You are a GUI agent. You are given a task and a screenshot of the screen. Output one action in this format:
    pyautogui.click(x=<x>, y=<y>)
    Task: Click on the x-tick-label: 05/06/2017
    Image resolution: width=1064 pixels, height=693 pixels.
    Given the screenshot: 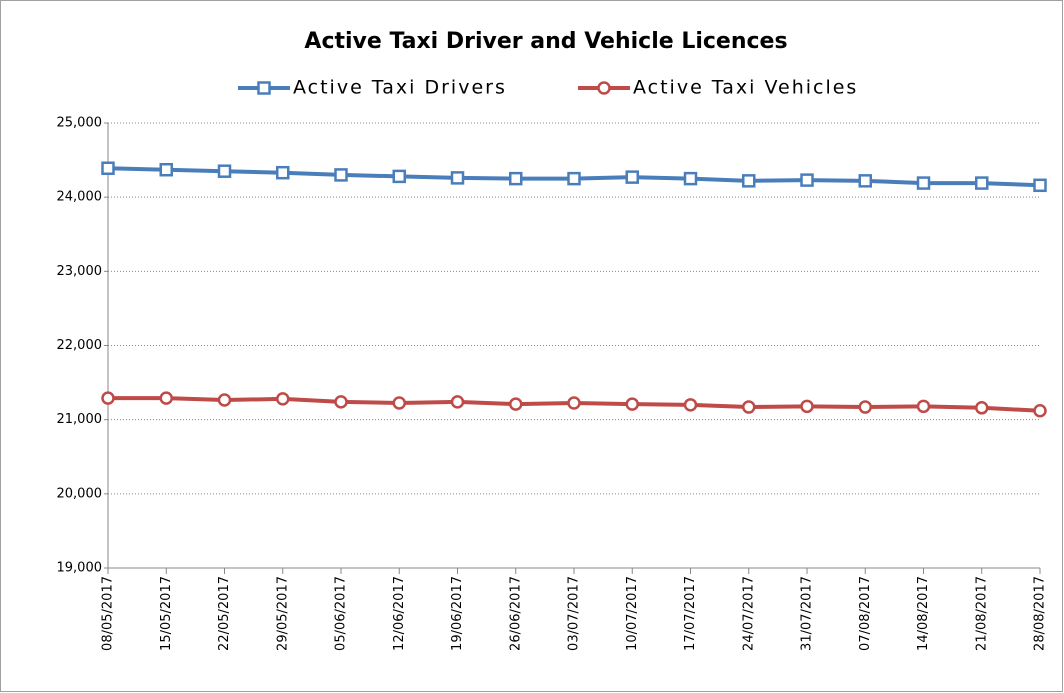 What is the action you would take?
    pyautogui.click(x=341, y=613)
    